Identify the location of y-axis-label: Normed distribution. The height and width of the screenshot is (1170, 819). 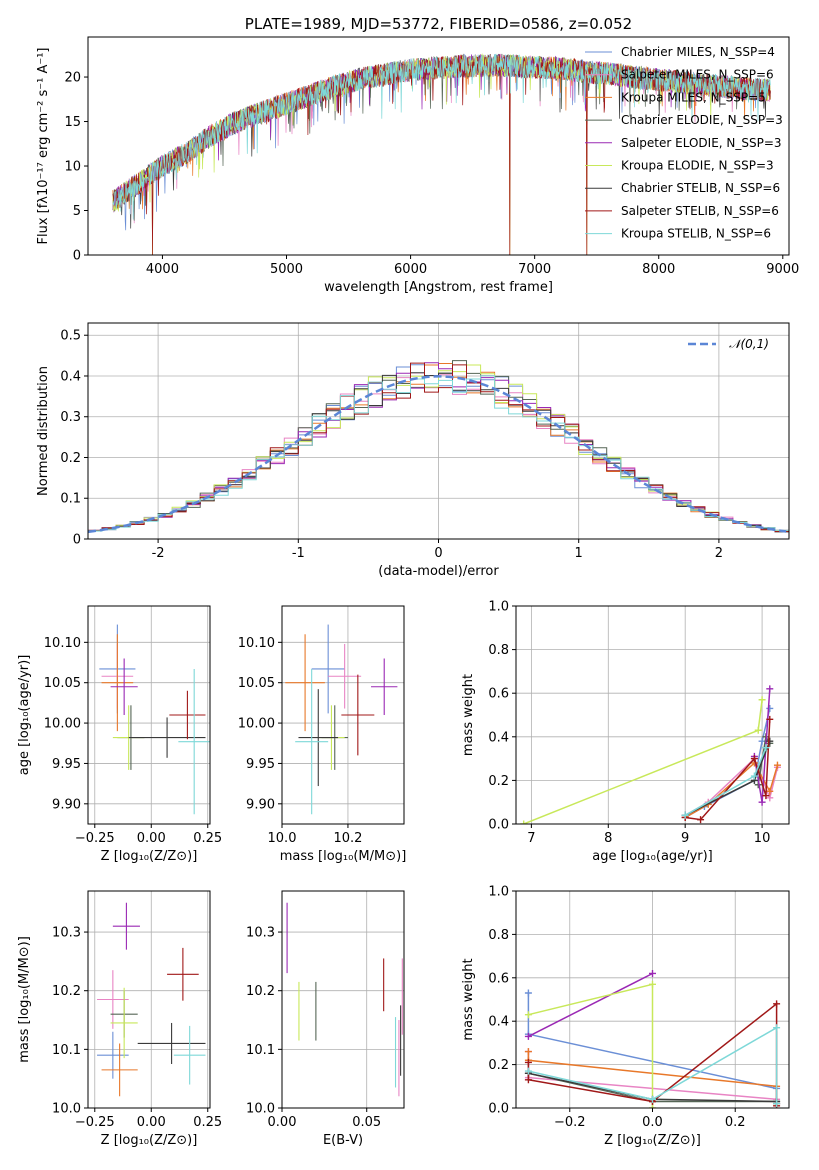
(43, 431).